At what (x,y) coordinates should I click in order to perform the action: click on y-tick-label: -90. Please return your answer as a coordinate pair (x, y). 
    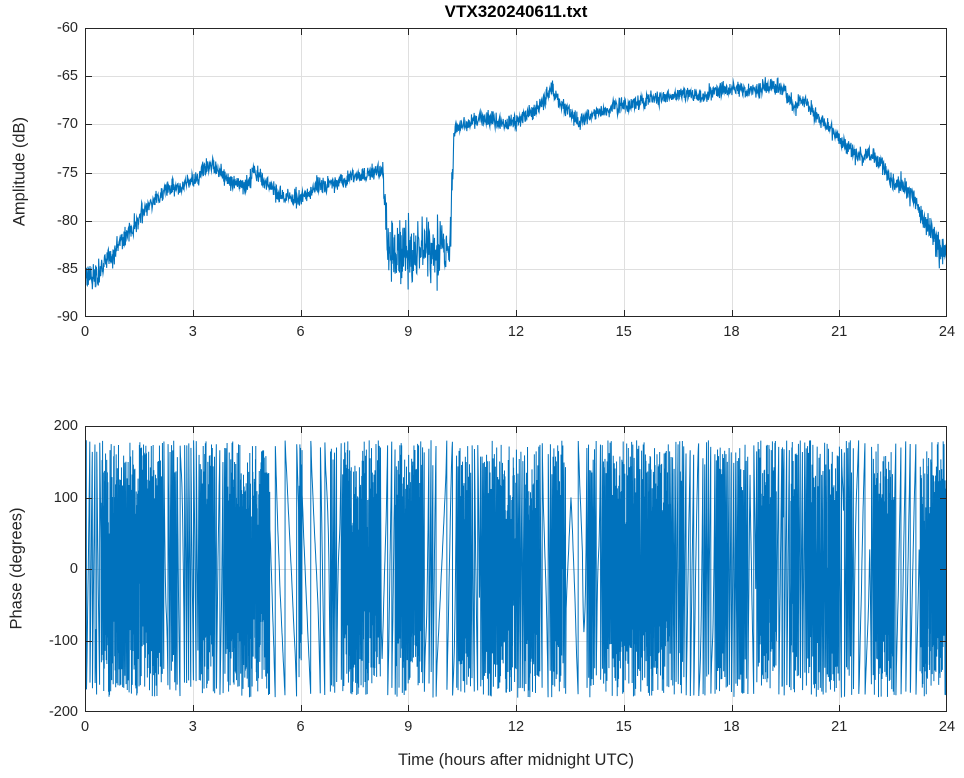
    Looking at the image, I should click on (67, 317).